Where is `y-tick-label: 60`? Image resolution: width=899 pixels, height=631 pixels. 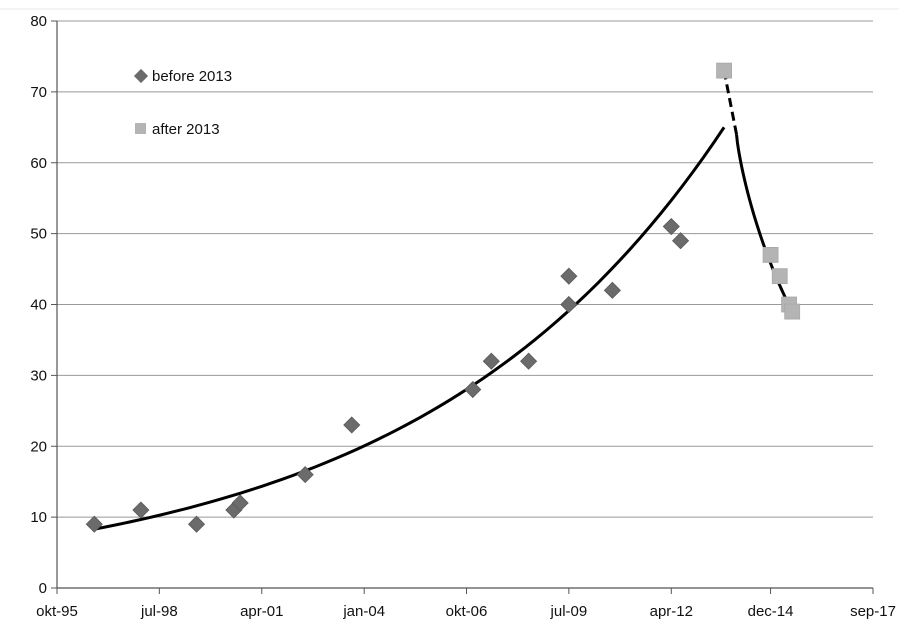
y-tick-label: 60 is located at coordinates (38, 163).